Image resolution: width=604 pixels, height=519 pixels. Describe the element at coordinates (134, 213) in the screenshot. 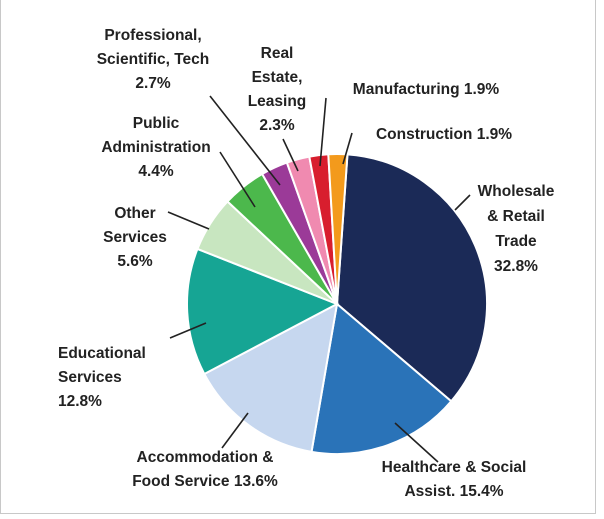

I see `slice-label-4-line-0: Other` at that location.